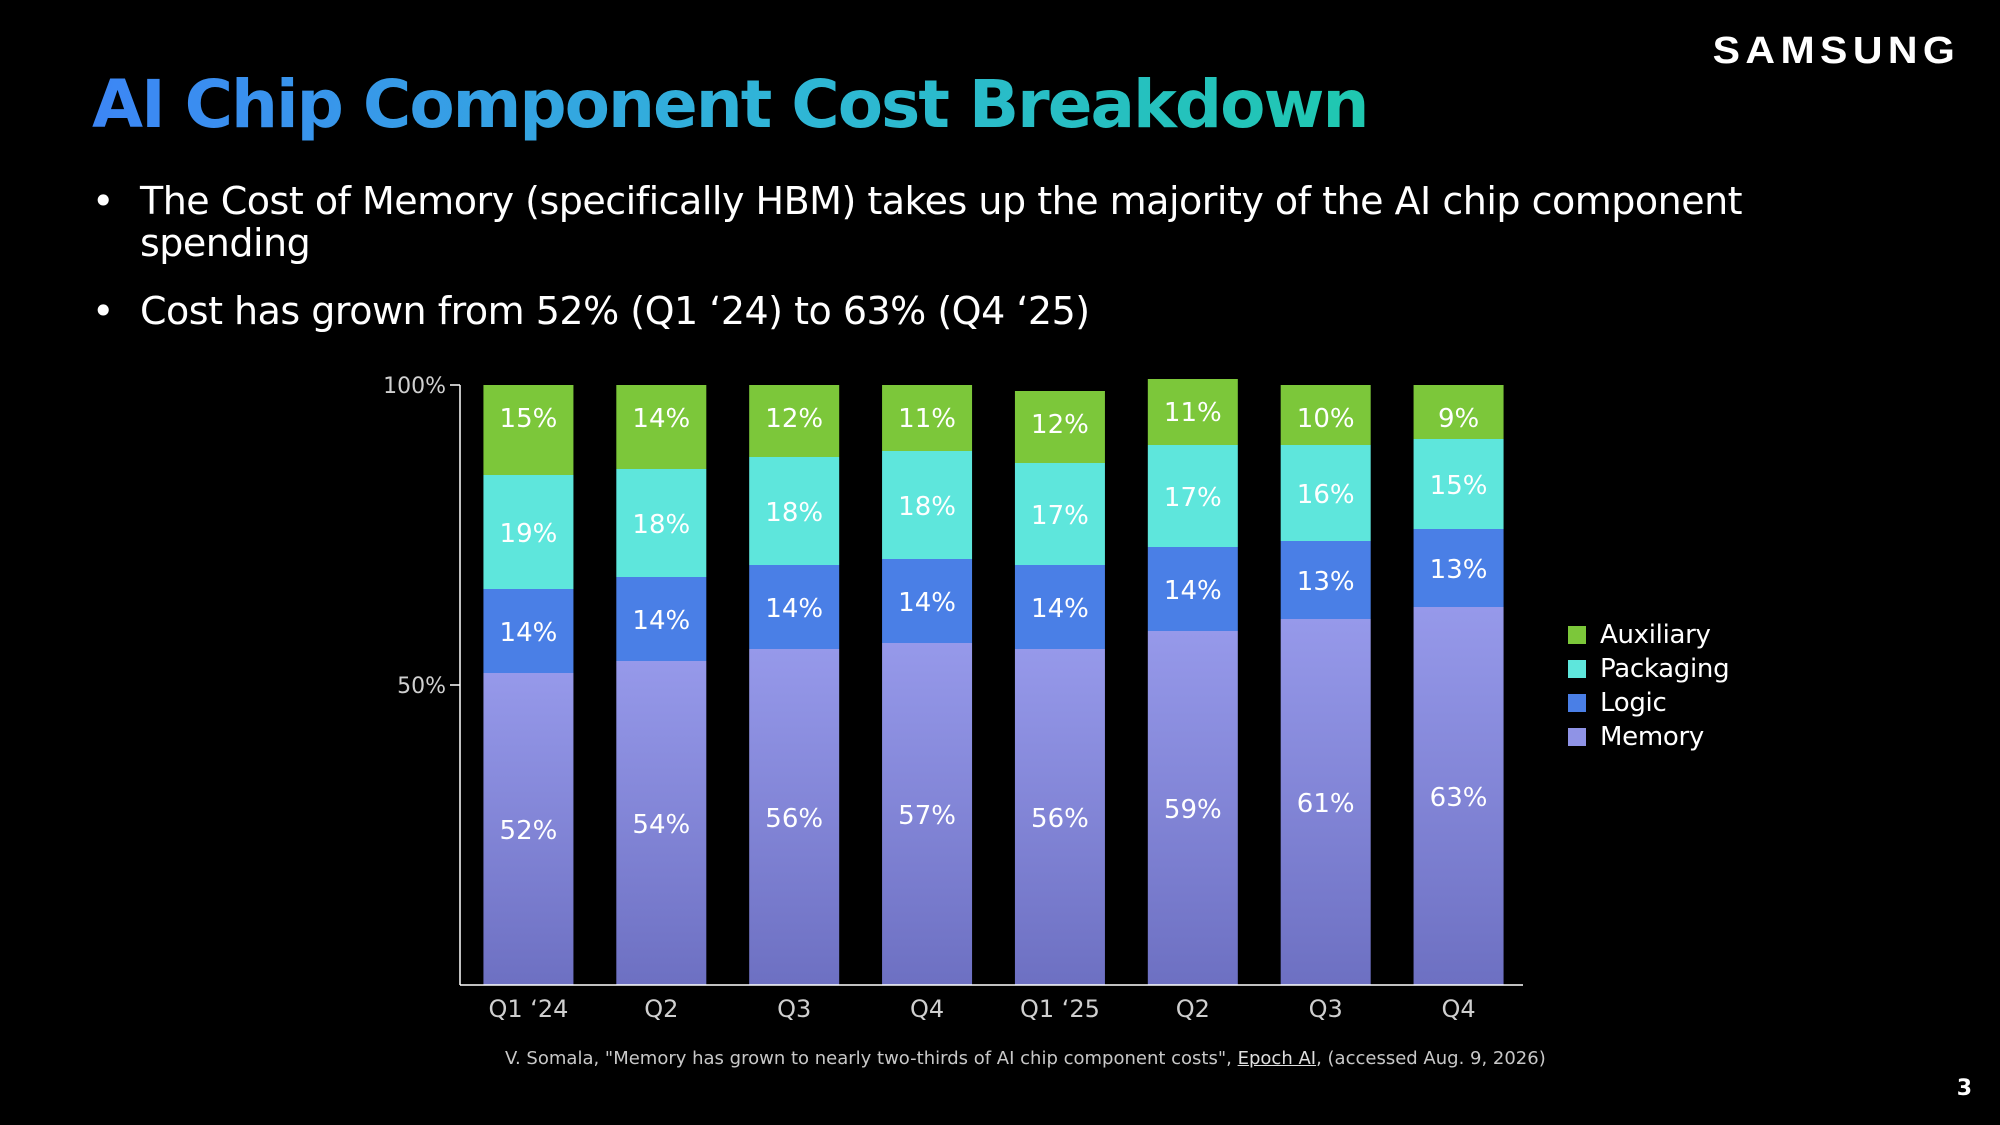  I want to click on page-title: AI Chip Component Cost Breakdown, so click(730, 105).